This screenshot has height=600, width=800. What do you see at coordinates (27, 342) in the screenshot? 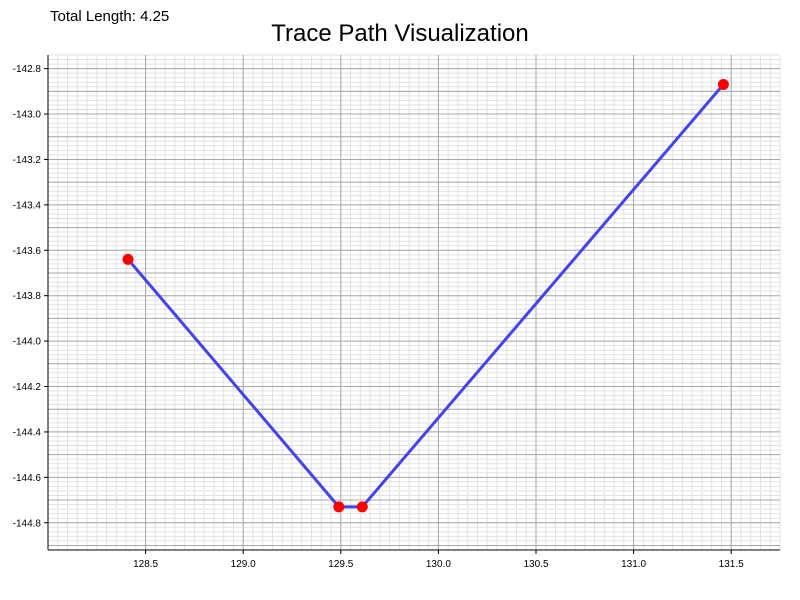
I see `y-tick-label: -144.0` at bounding box center [27, 342].